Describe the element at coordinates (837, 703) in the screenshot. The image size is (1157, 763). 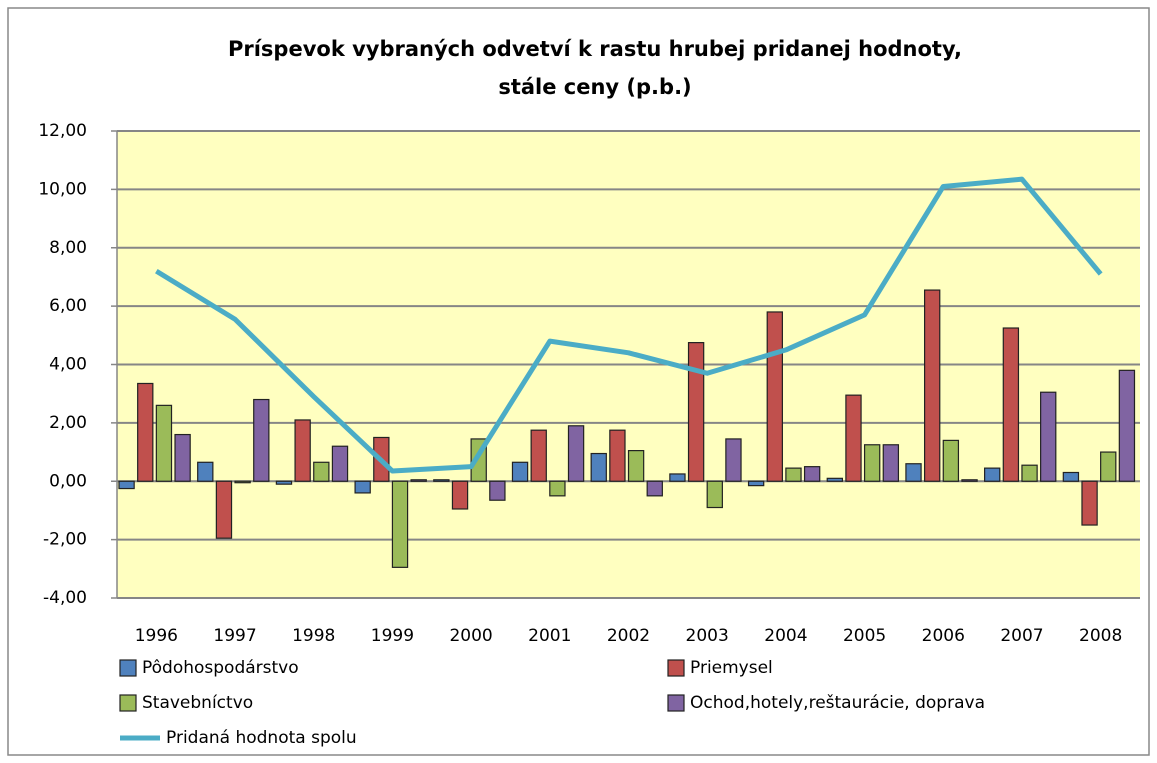
I see `legend-label: Ochod,hotely,reštaurácie, doprava` at that location.